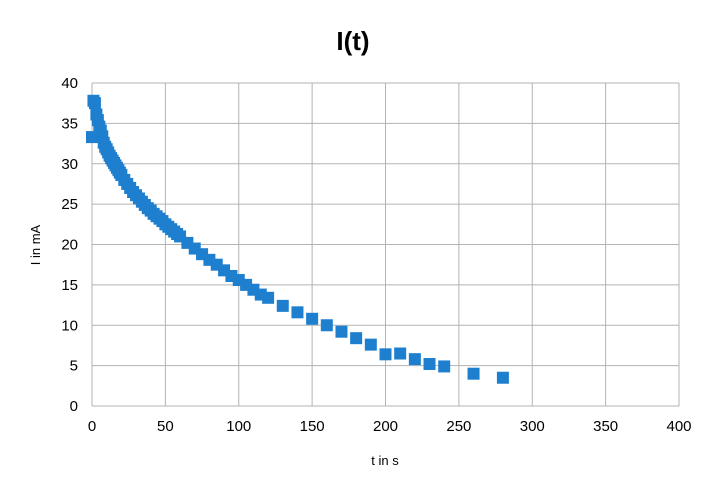 This screenshot has height=493, width=707. I want to click on y-tick-label: 5, so click(74, 366).